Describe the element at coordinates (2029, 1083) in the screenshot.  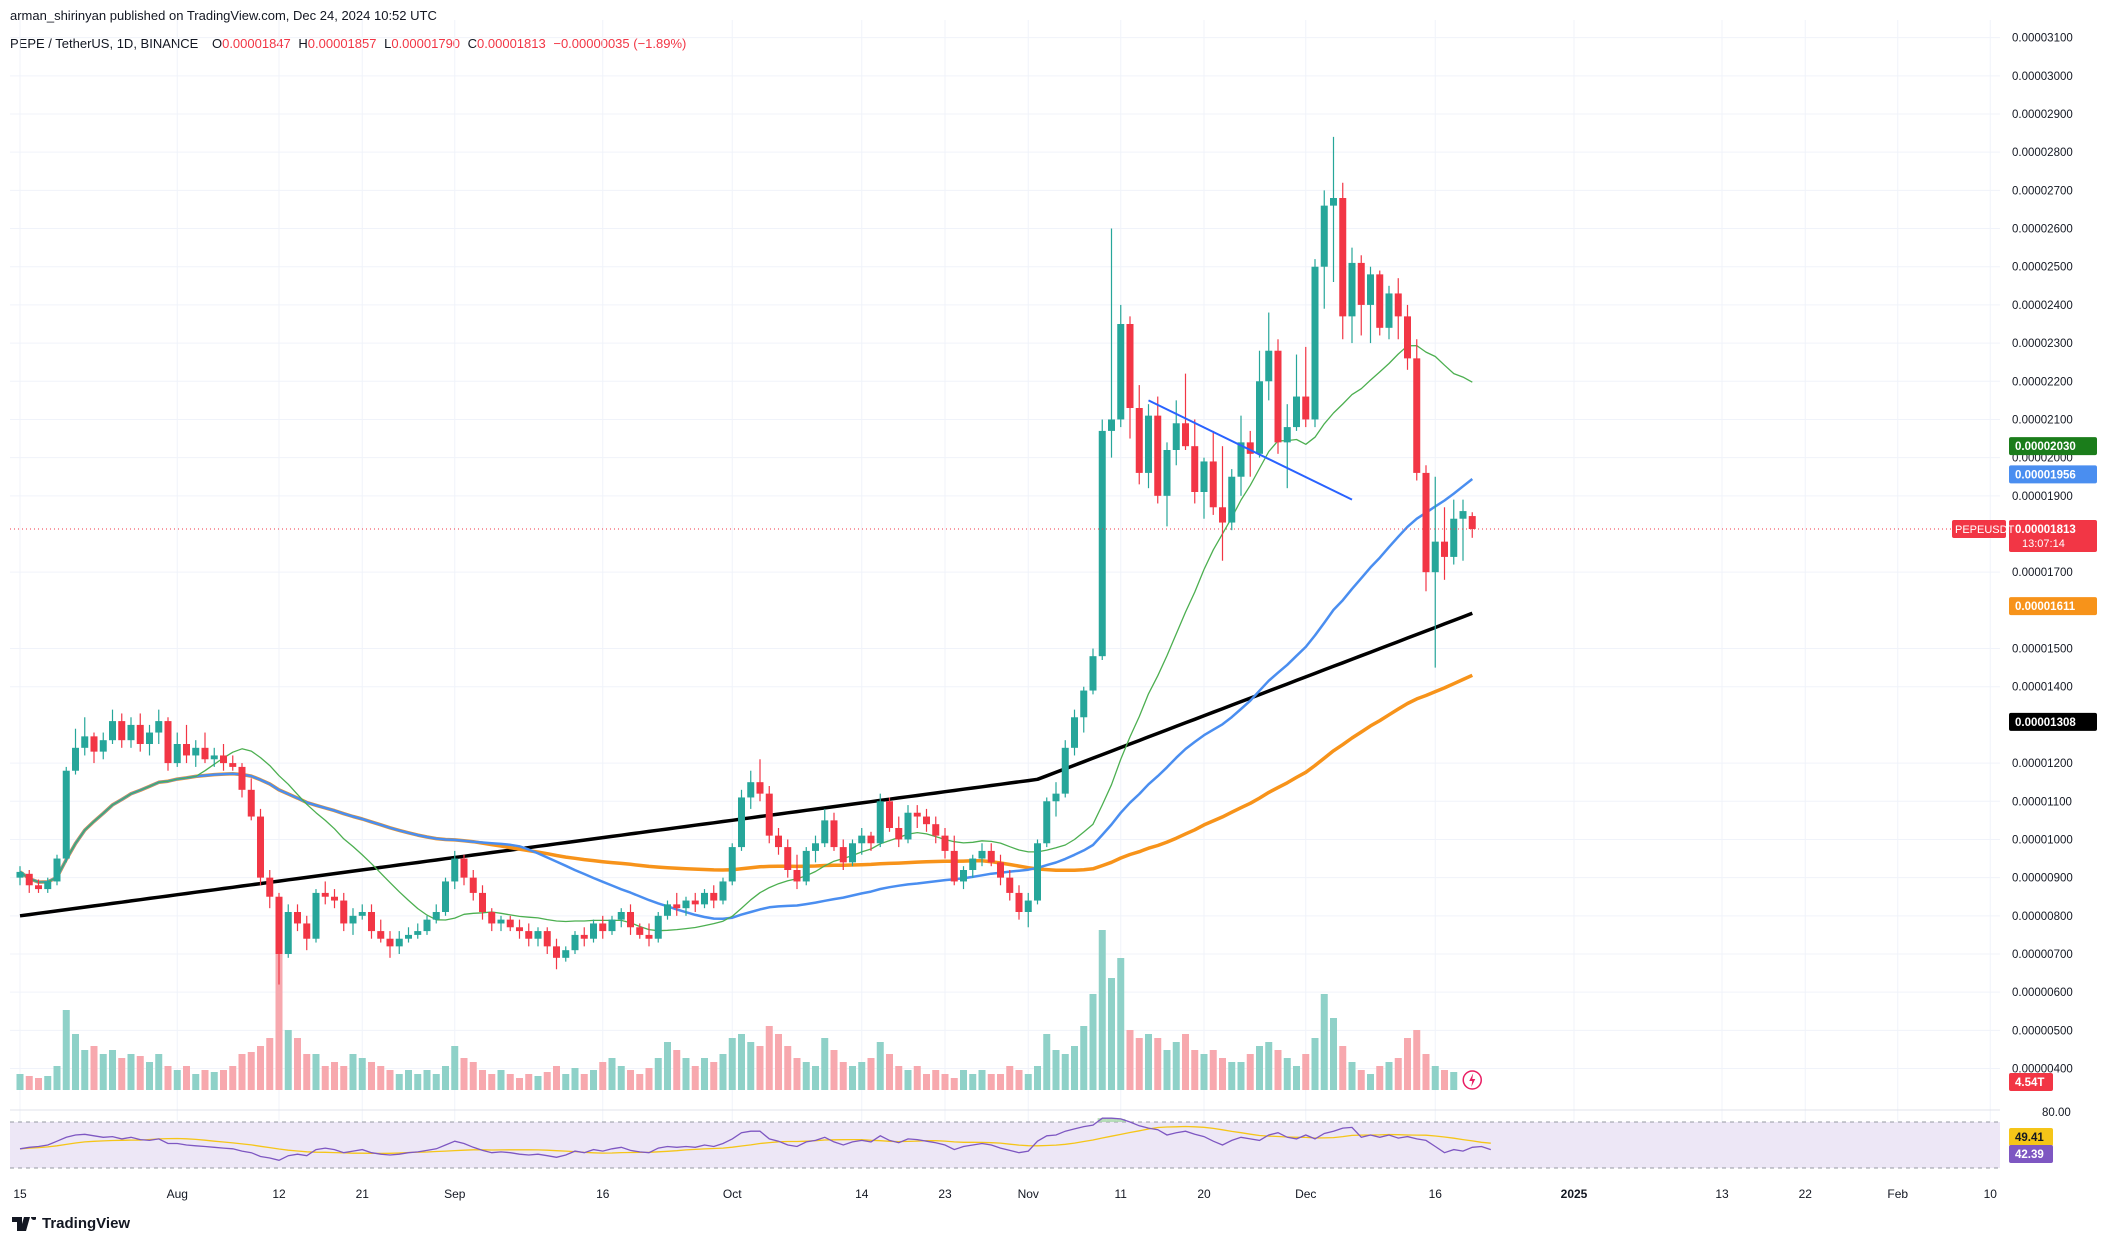
I see `volume-value-label-text: 4.54T` at that location.